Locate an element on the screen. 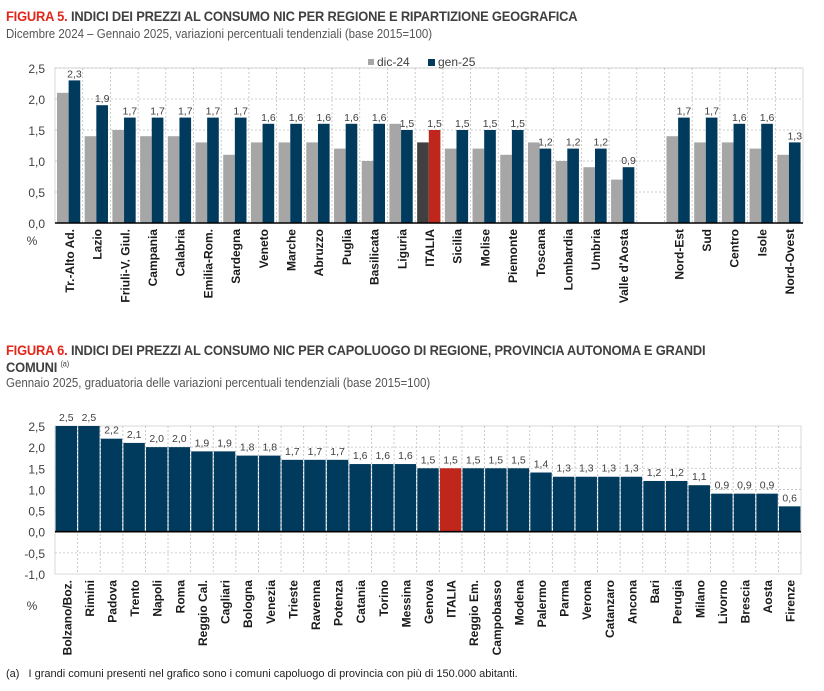 Image resolution: width=824 pixels, height=691 pixels. x-tick-label: Roma is located at coordinates (180, 597).